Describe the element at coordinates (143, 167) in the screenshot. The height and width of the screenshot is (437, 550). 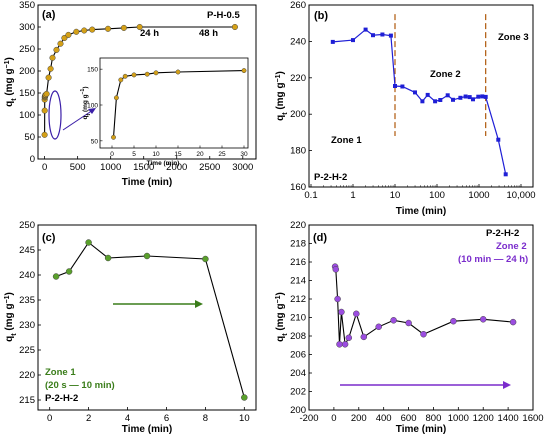
I see `panel-a-x-tick-label: 1500` at that location.